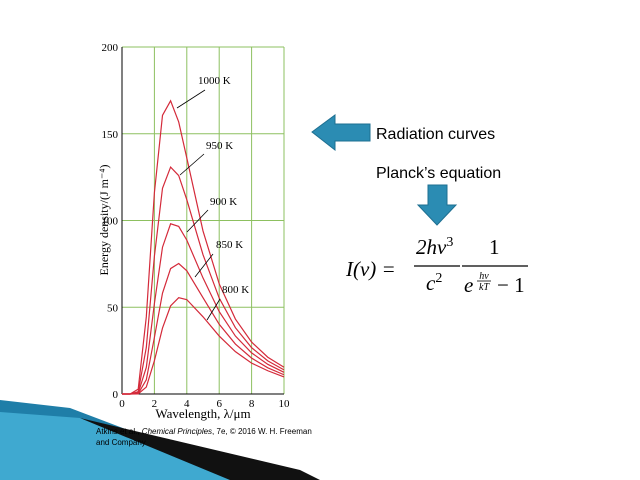 This screenshot has height=480, width=640. Describe the element at coordinates (484, 287) in the screenshot. I see `equation-part: kT` at that location.